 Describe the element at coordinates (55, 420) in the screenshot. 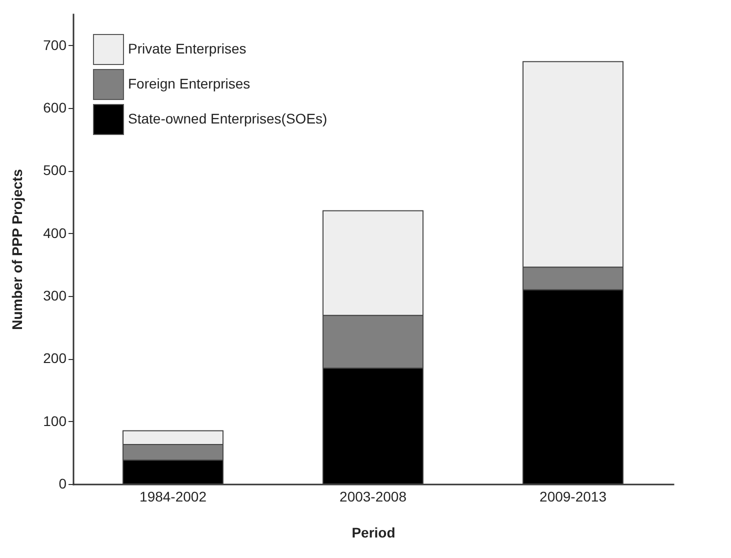

I see `y-tick-label: 100` at that location.